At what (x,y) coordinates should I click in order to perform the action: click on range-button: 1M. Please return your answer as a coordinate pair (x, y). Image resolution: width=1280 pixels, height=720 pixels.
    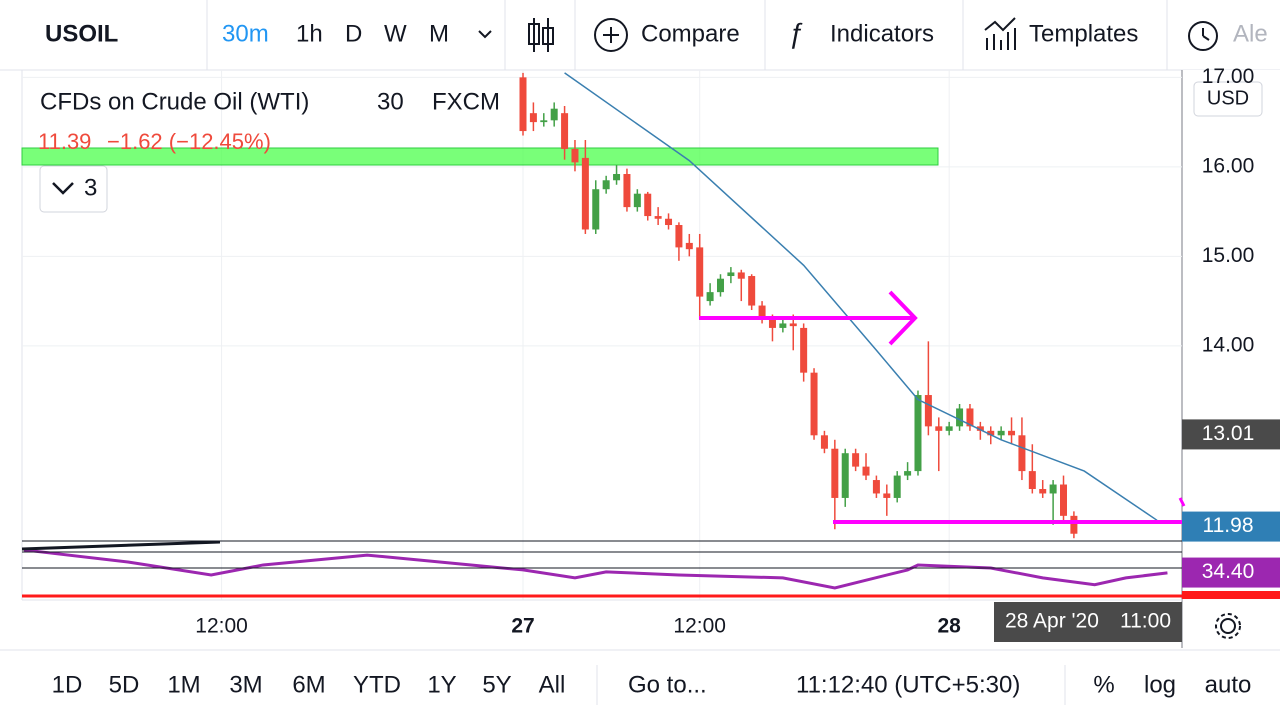
    Looking at the image, I should click on (183, 684).